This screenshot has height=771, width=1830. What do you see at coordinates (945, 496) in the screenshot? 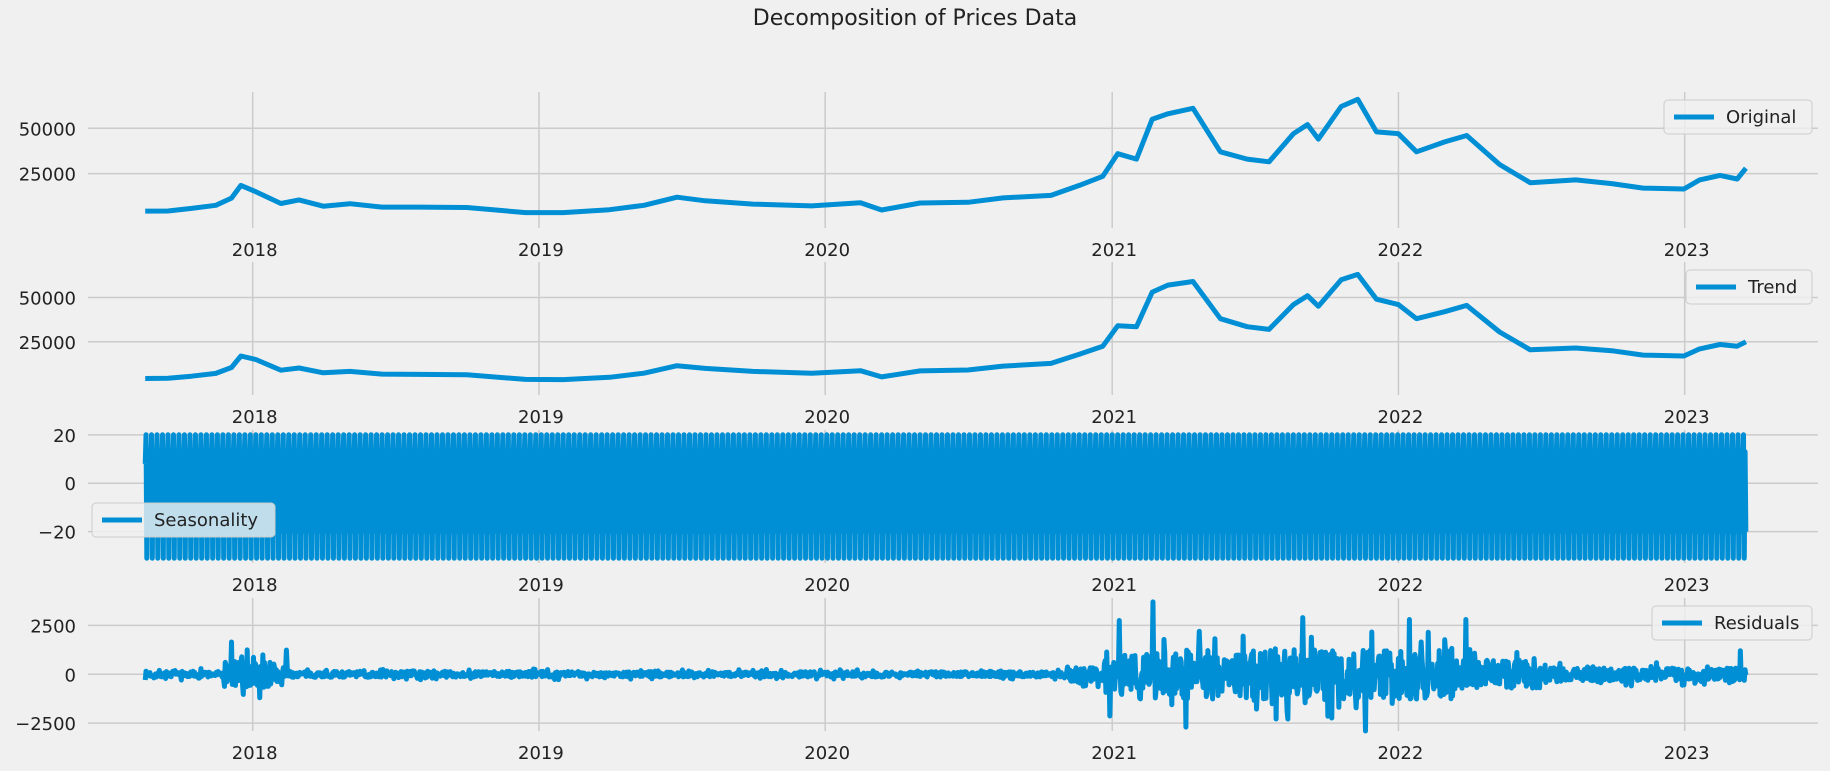
I see `seasonality-series-line` at bounding box center [945, 496].